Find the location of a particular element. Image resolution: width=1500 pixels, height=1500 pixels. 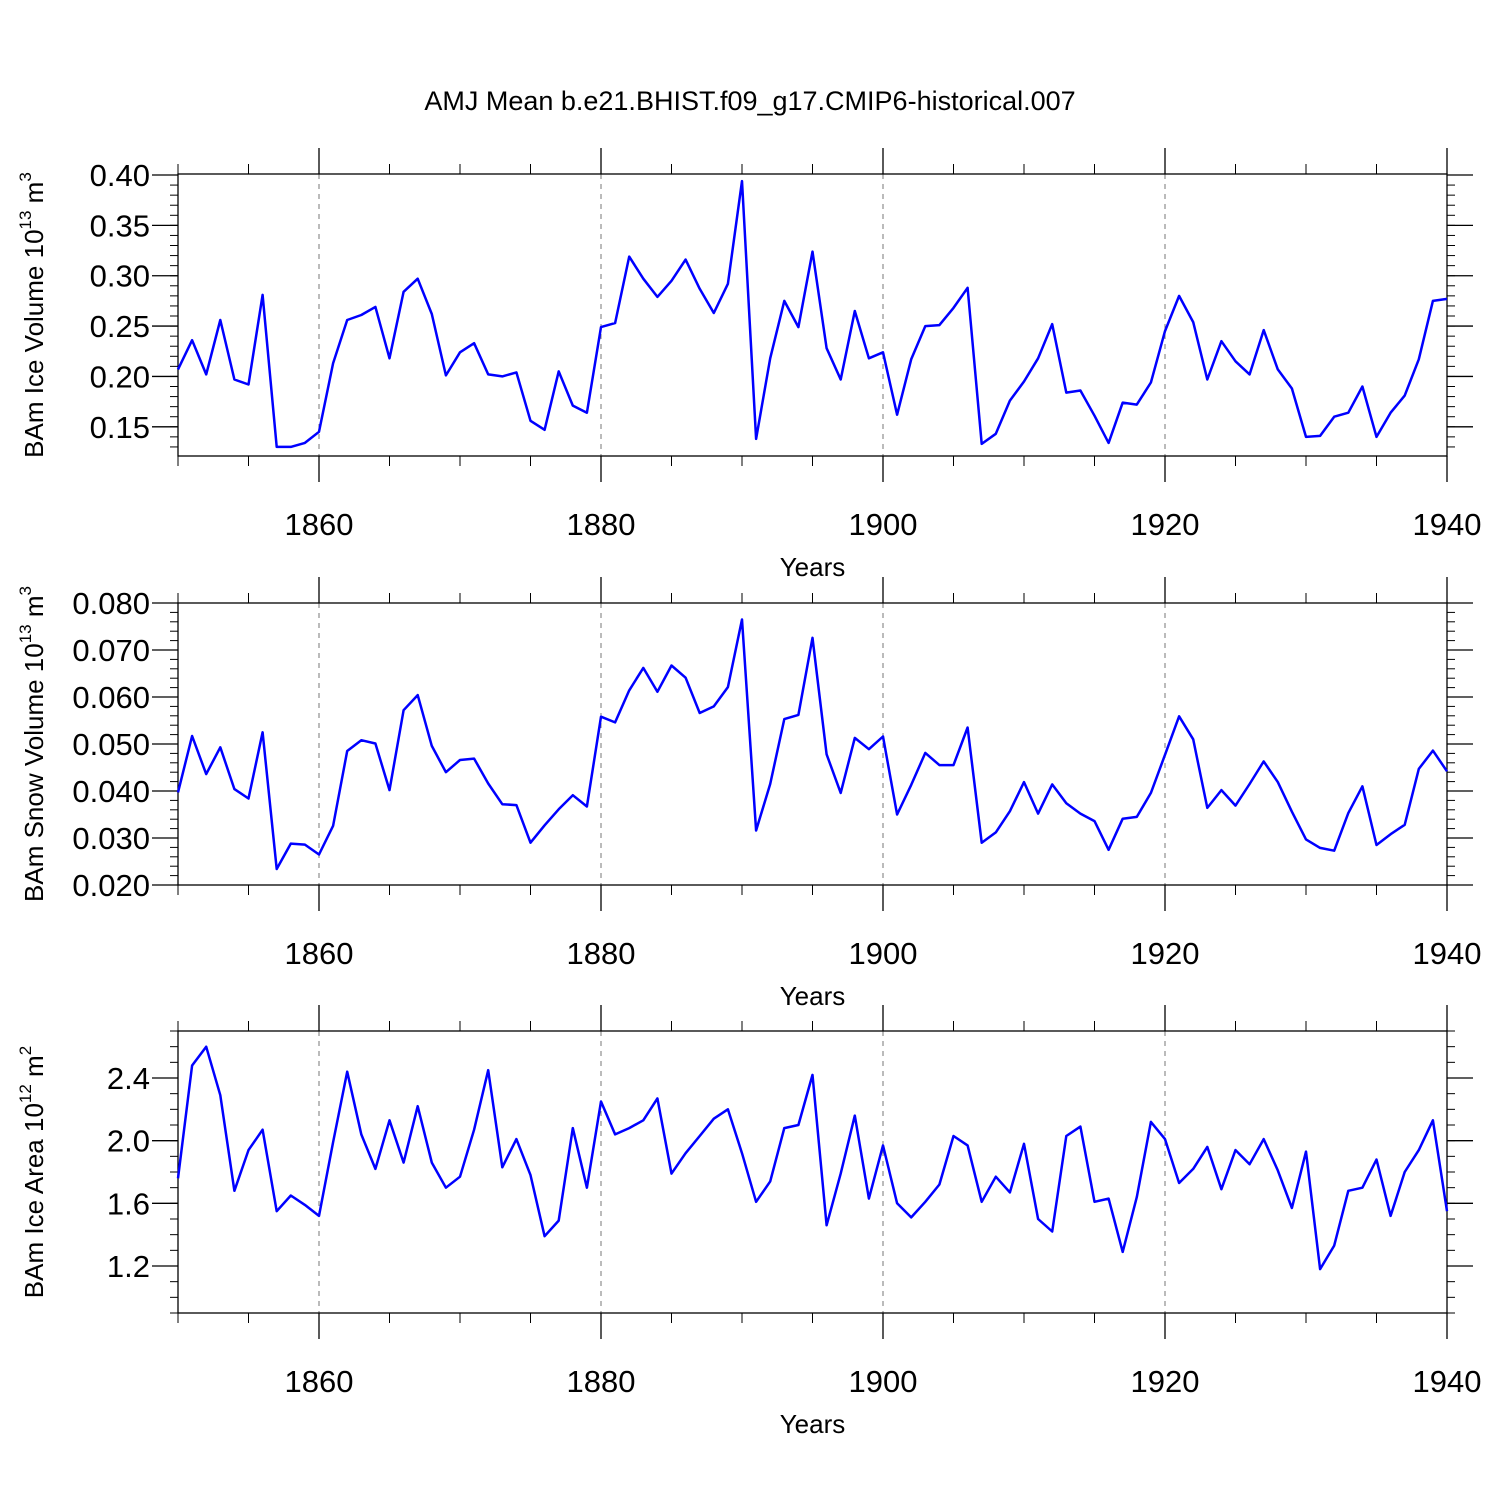

y-tick-label: 0.030 is located at coordinates (111, 838).